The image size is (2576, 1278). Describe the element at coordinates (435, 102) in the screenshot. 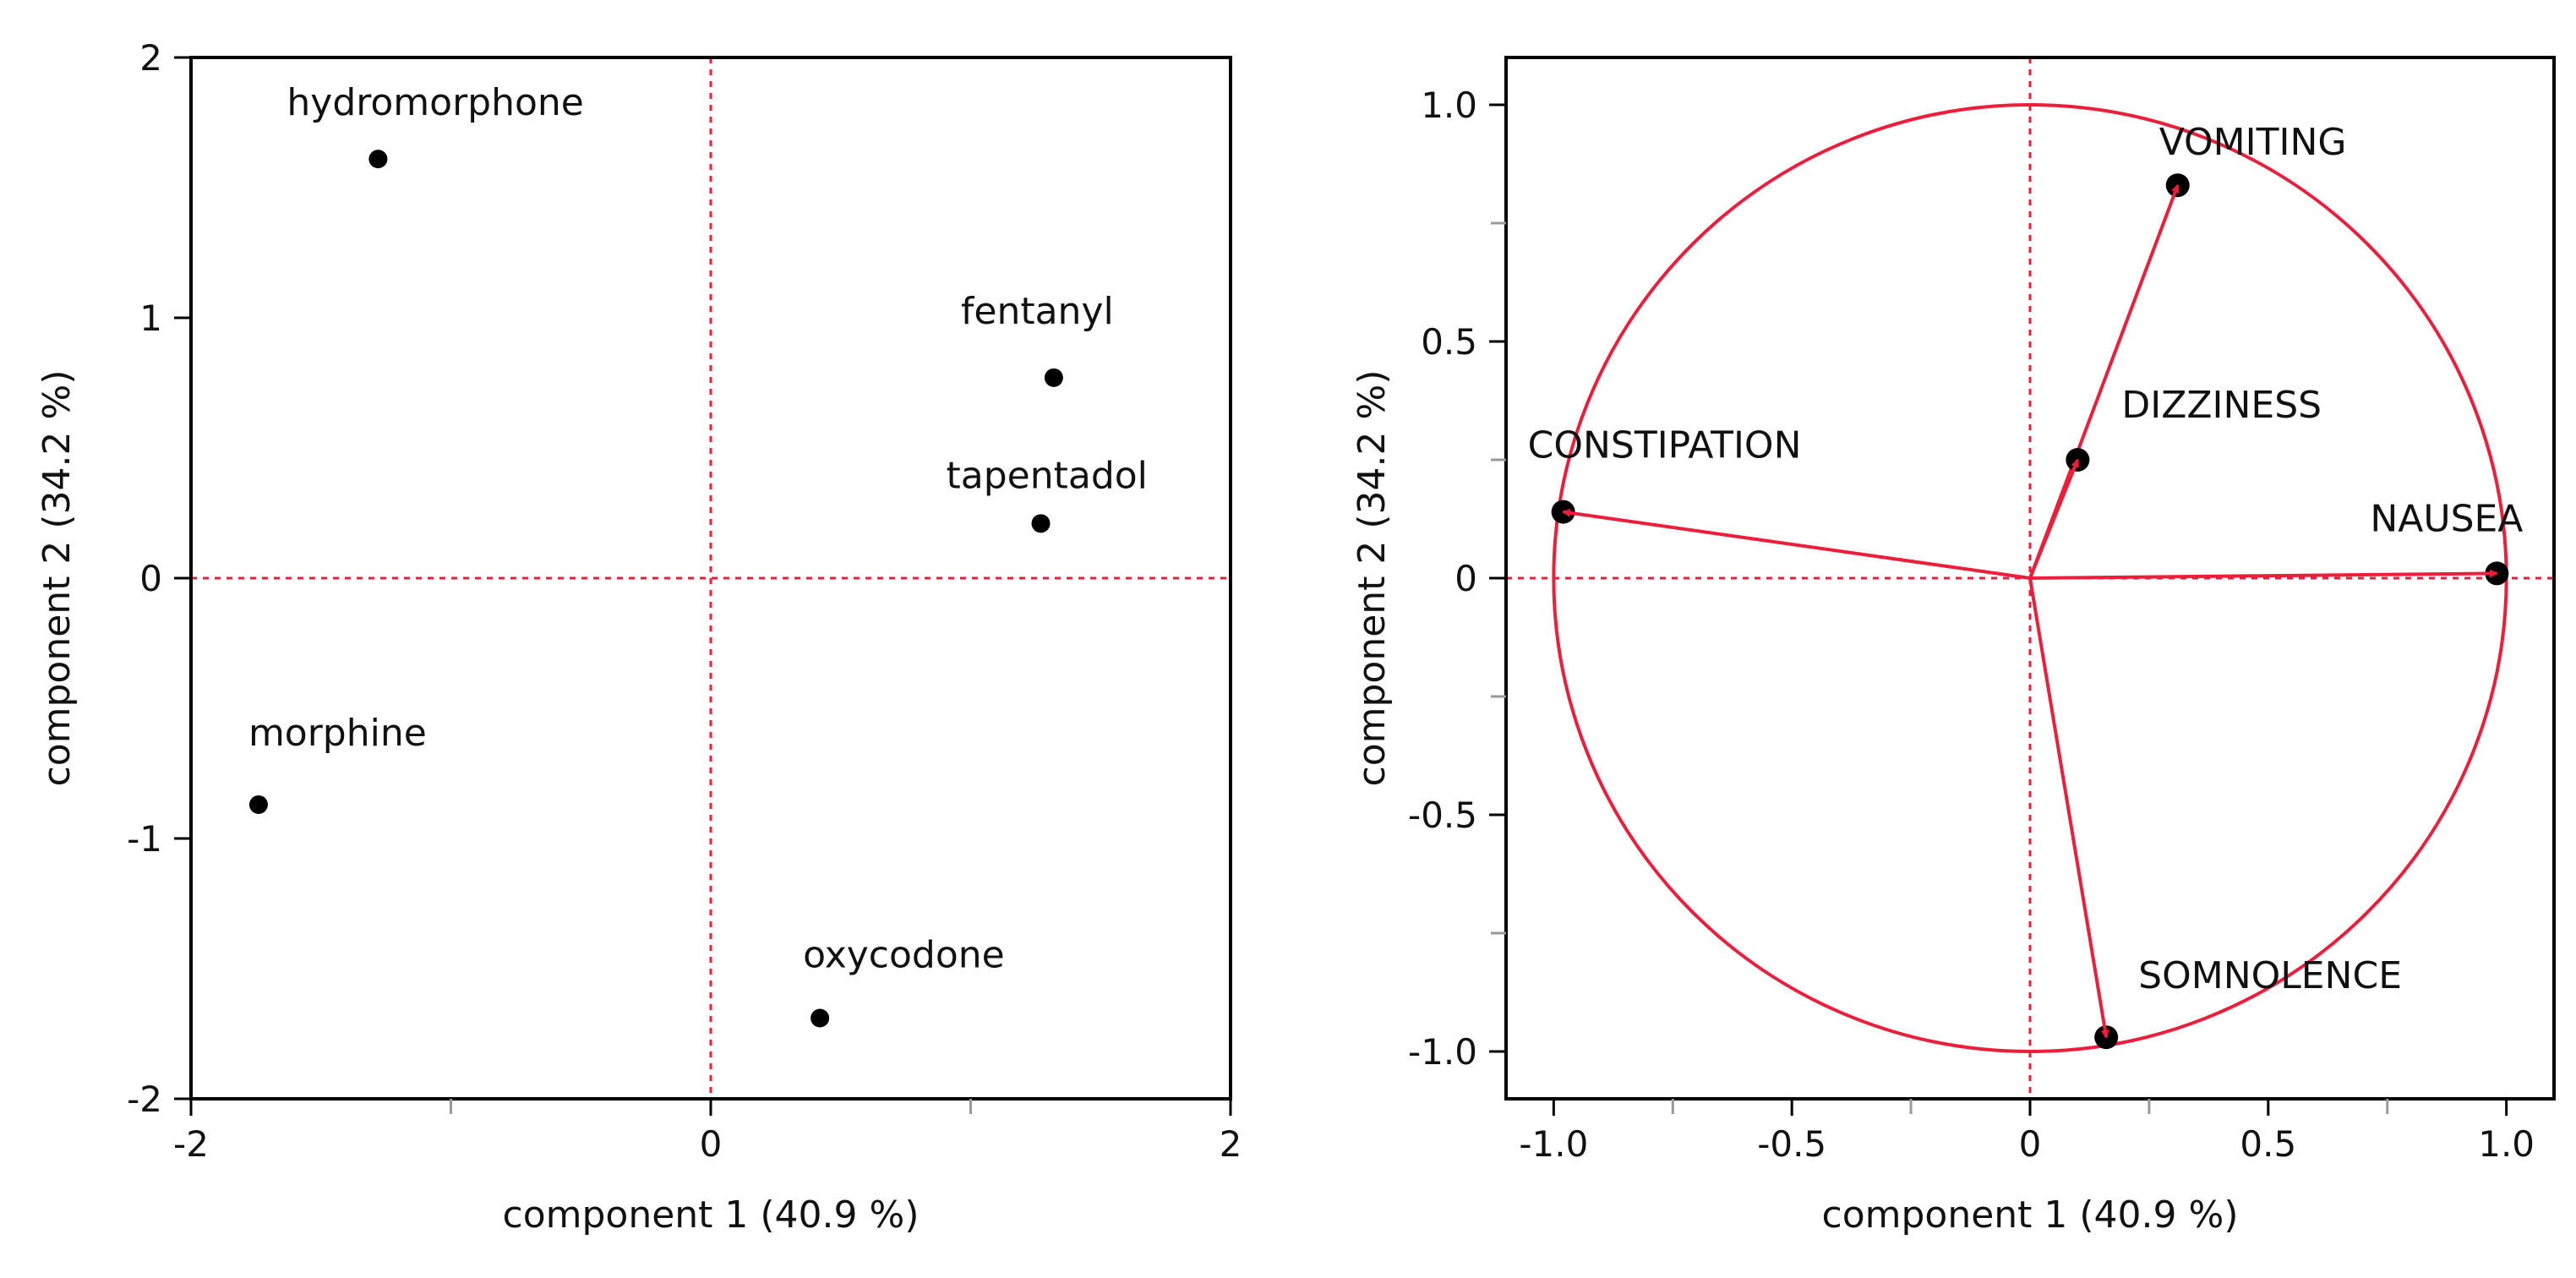

I see `point-label: hydromorphone` at that location.